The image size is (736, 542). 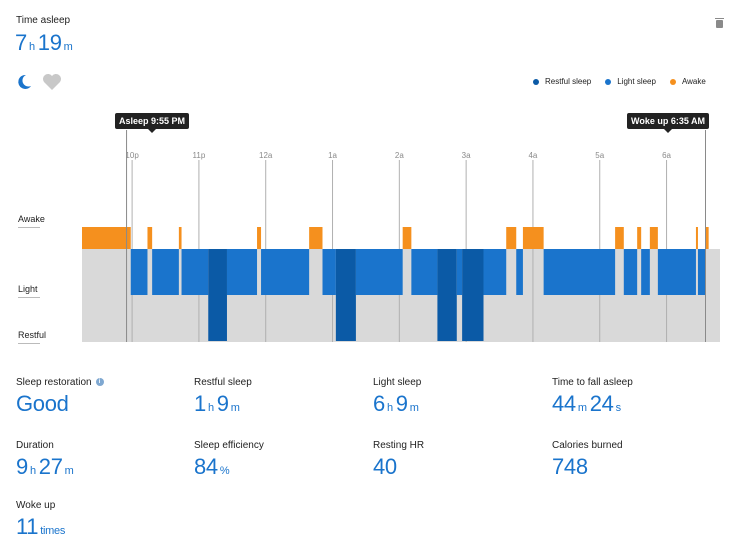 I want to click on stat-unit: m, so click(x=582, y=408).